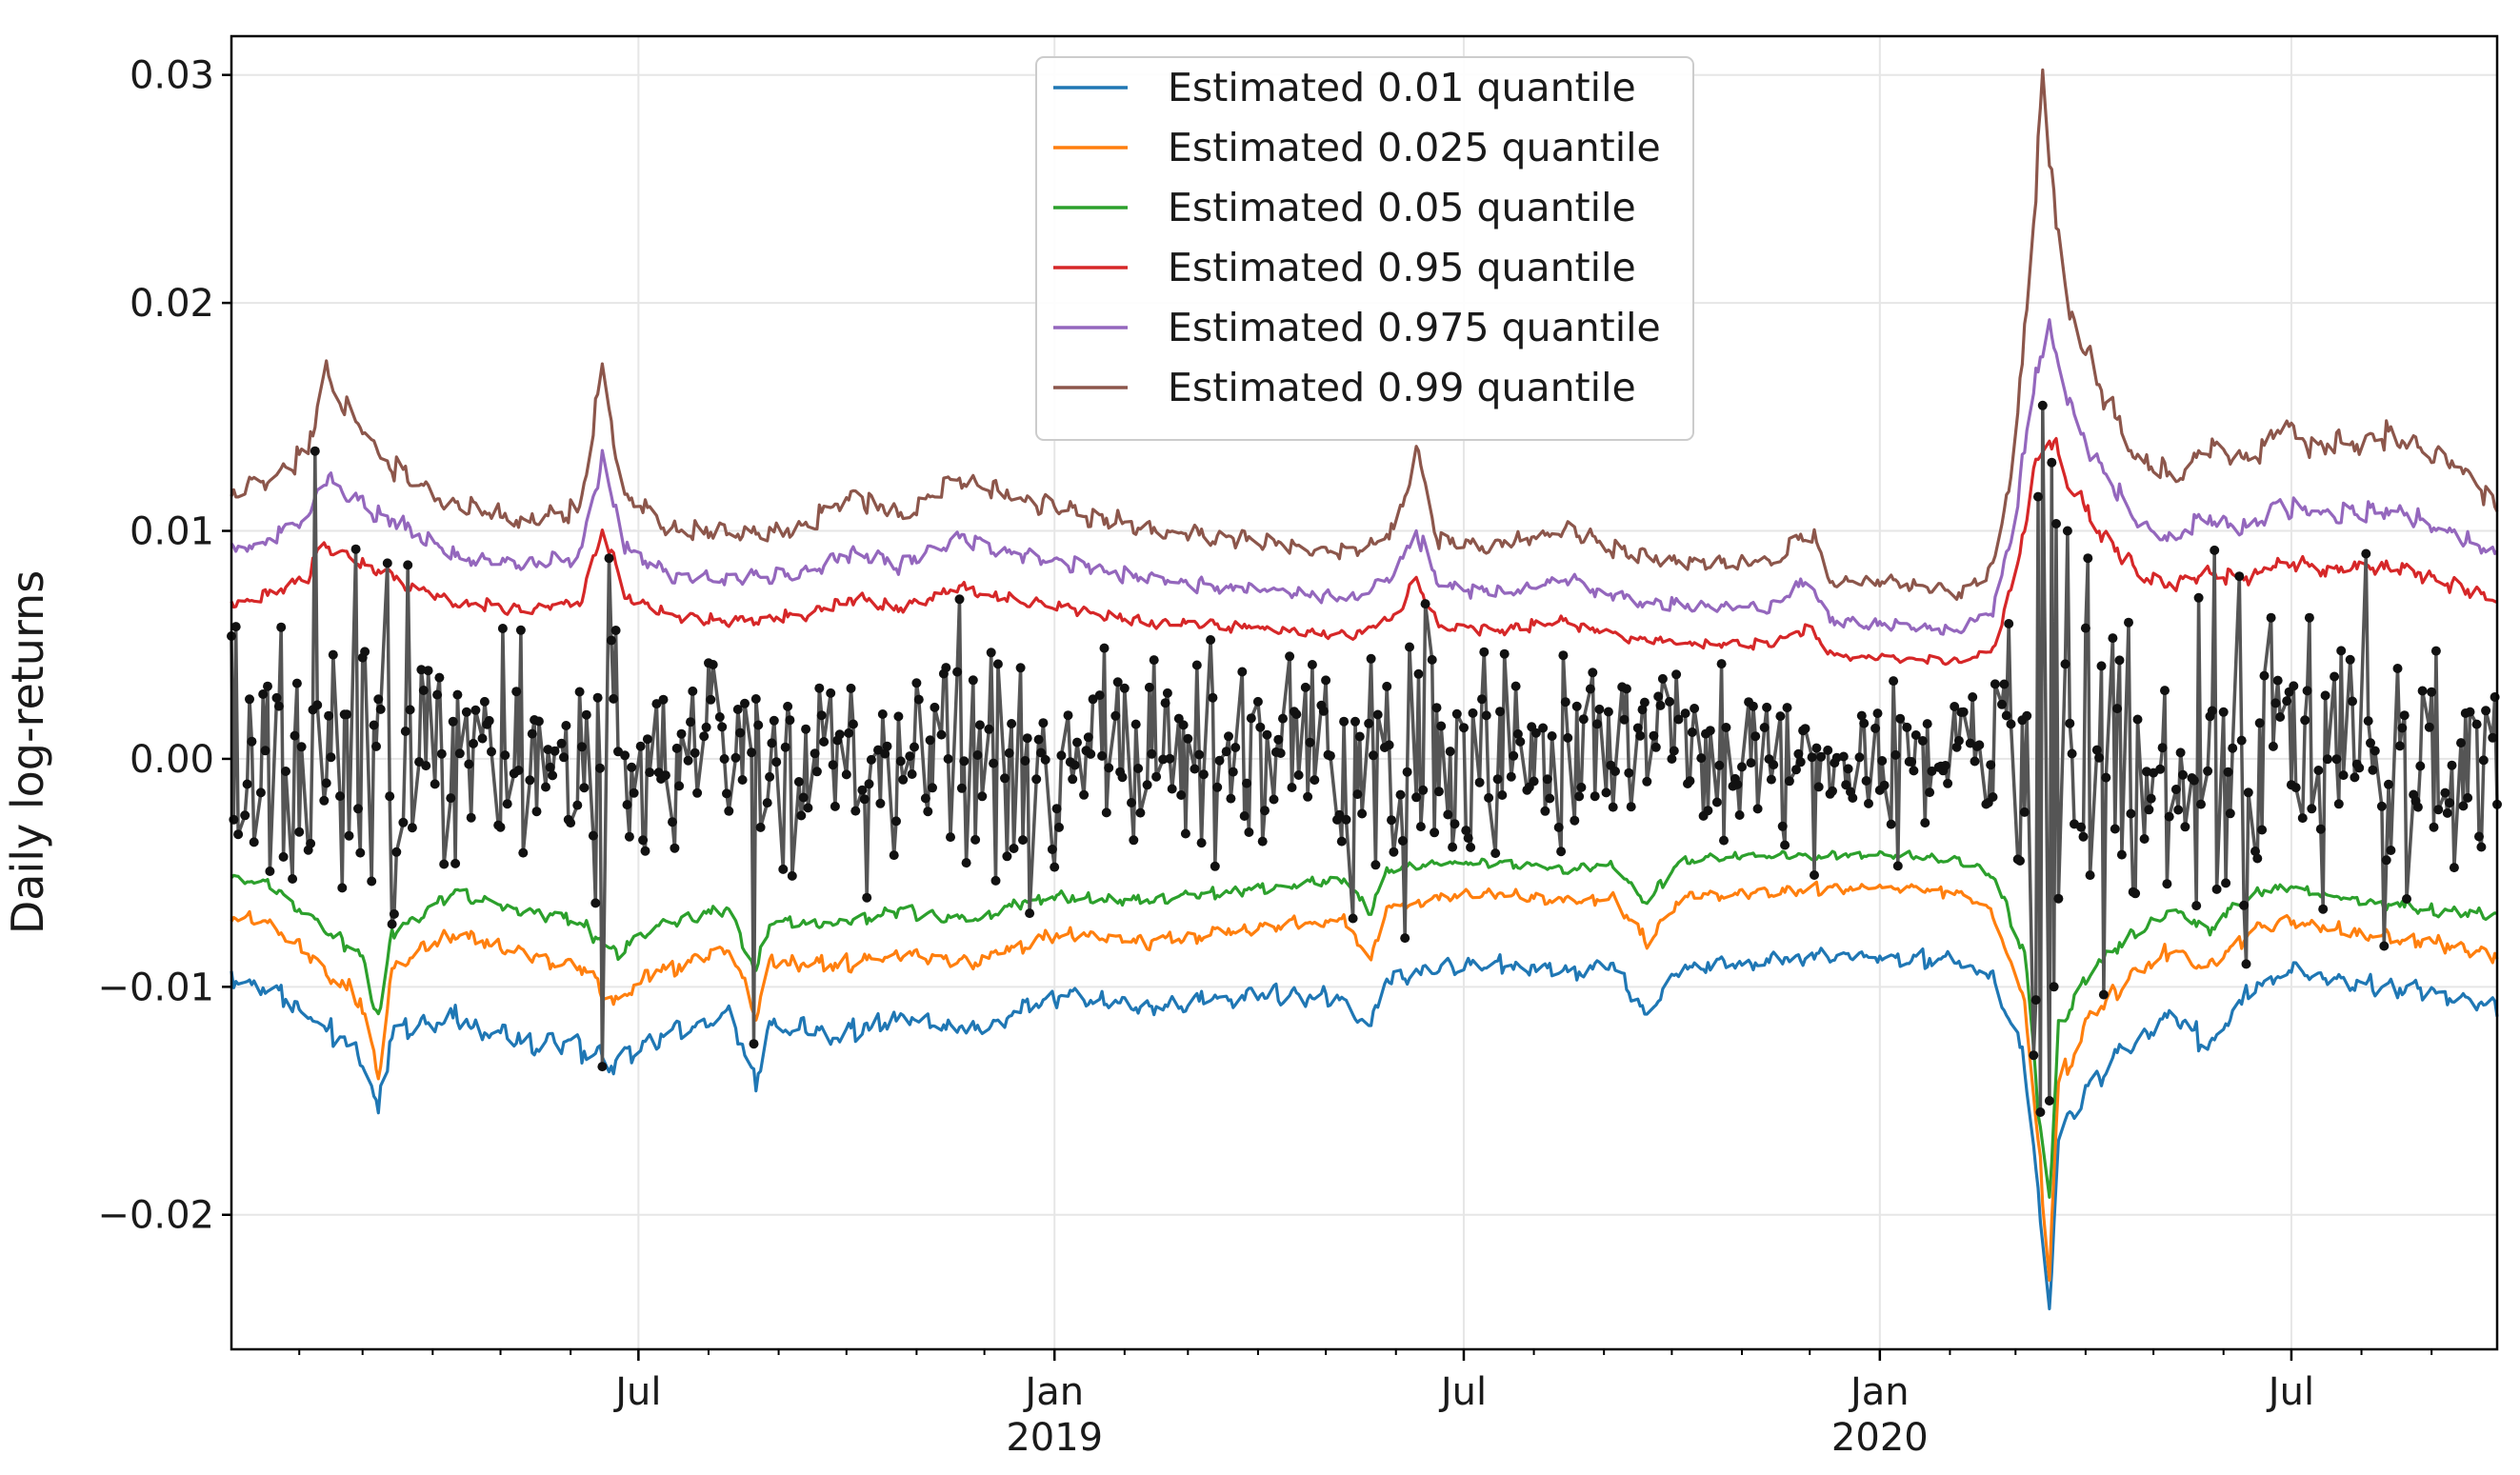 The image size is (2520, 1475). I want to click on x-tick-label: Jul, so click(1462, 1392).